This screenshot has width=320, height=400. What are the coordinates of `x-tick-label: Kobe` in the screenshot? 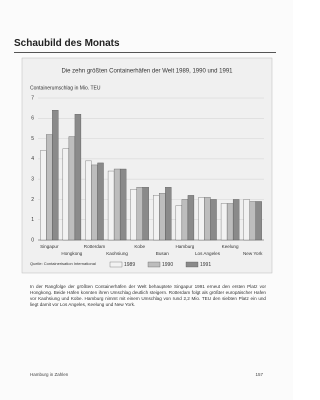 It's located at (139, 246).